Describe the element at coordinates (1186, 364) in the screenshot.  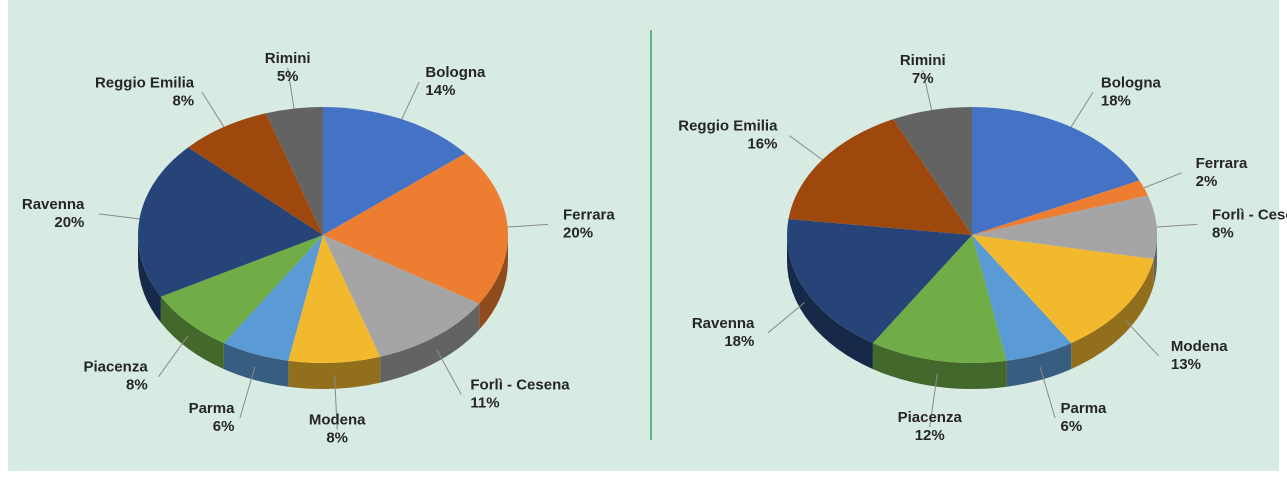
I see `slice-value-label: 13%` at that location.